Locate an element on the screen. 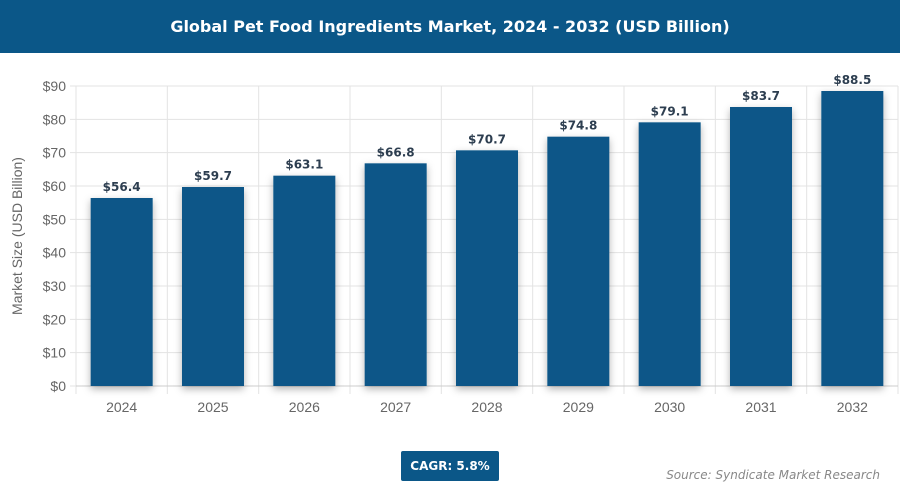  x-tick-label: 2025 is located at coordinates (212, 407).